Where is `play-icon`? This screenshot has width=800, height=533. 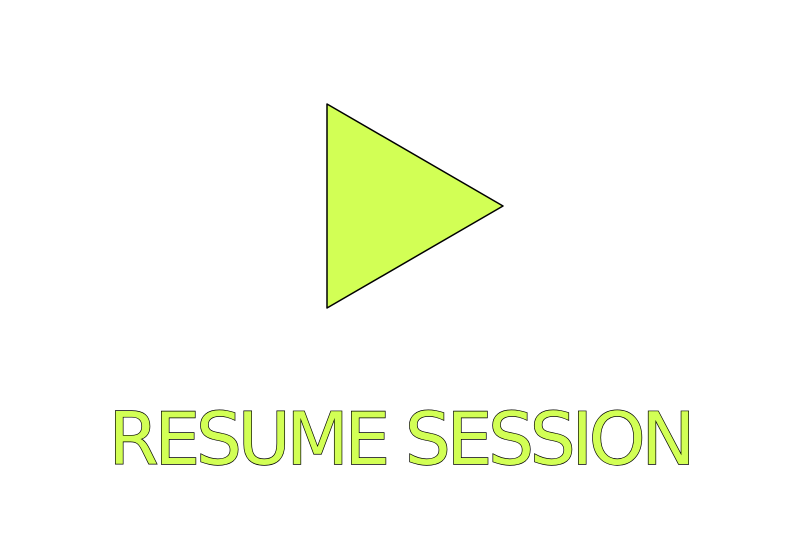
play-icon is located at coordinates (415, 206).